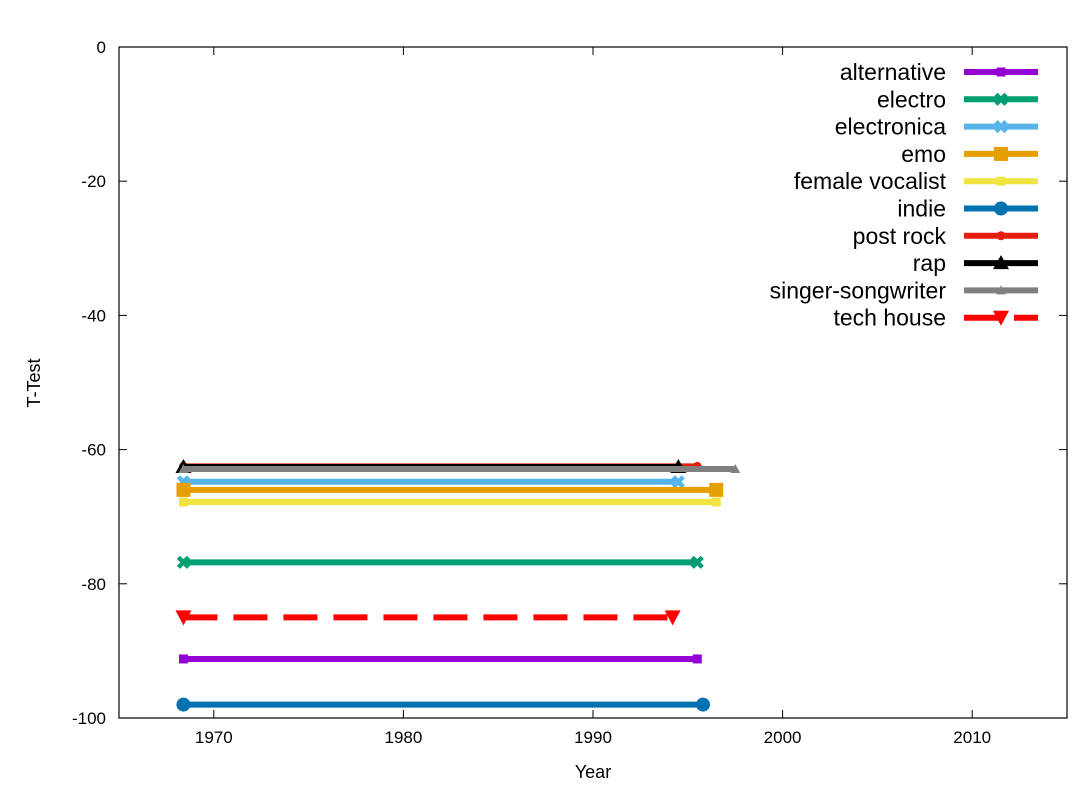 This screenshot has height=799, width=1088. What do you see at coordinates (101, 47) in the screenshot?
I see `y-tick-label: 0` at bounding box center [101, 47].